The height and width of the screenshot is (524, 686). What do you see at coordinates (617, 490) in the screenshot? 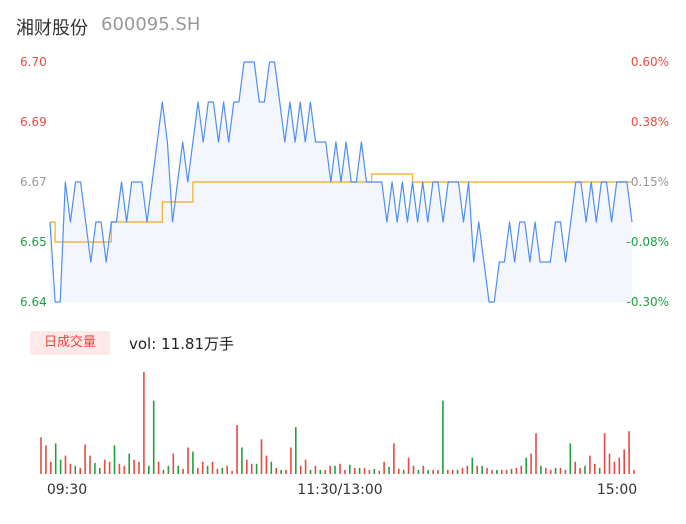
I see `x-tick-label: 15:00` at bounding box center [617, 490].